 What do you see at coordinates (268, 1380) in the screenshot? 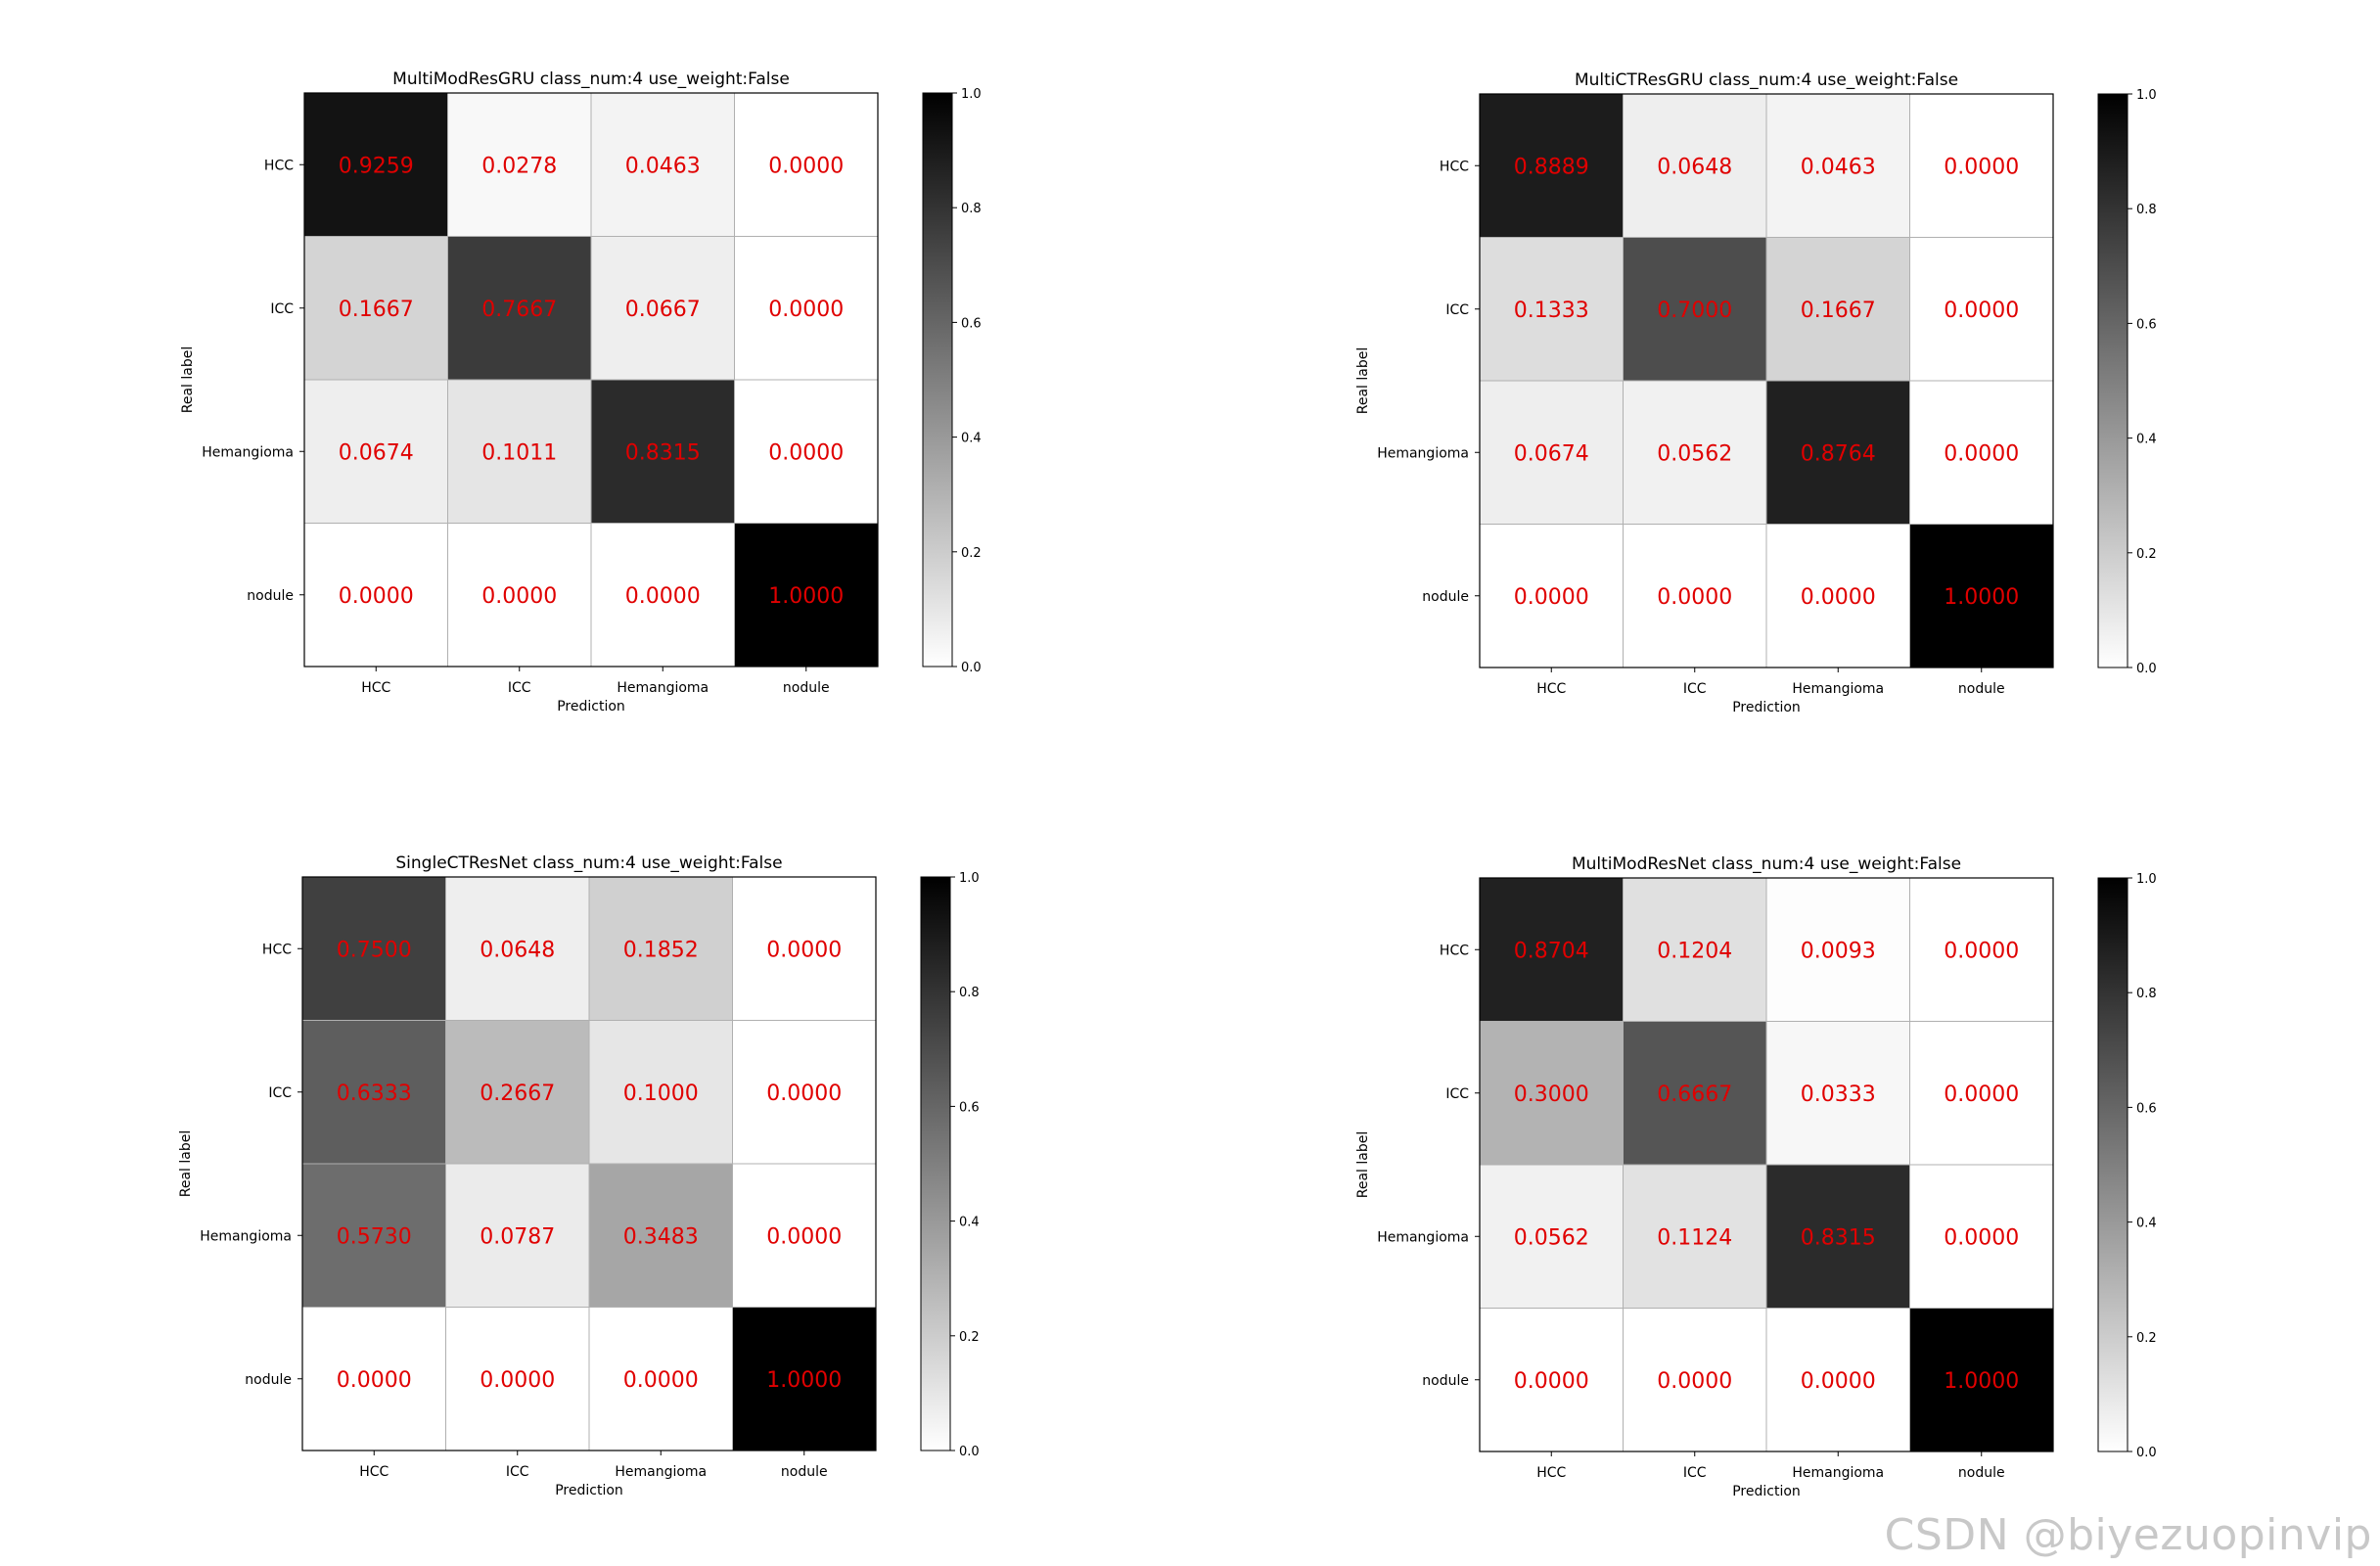
I see `y-tick-label: nodule` at bounding box center [268, 1380].